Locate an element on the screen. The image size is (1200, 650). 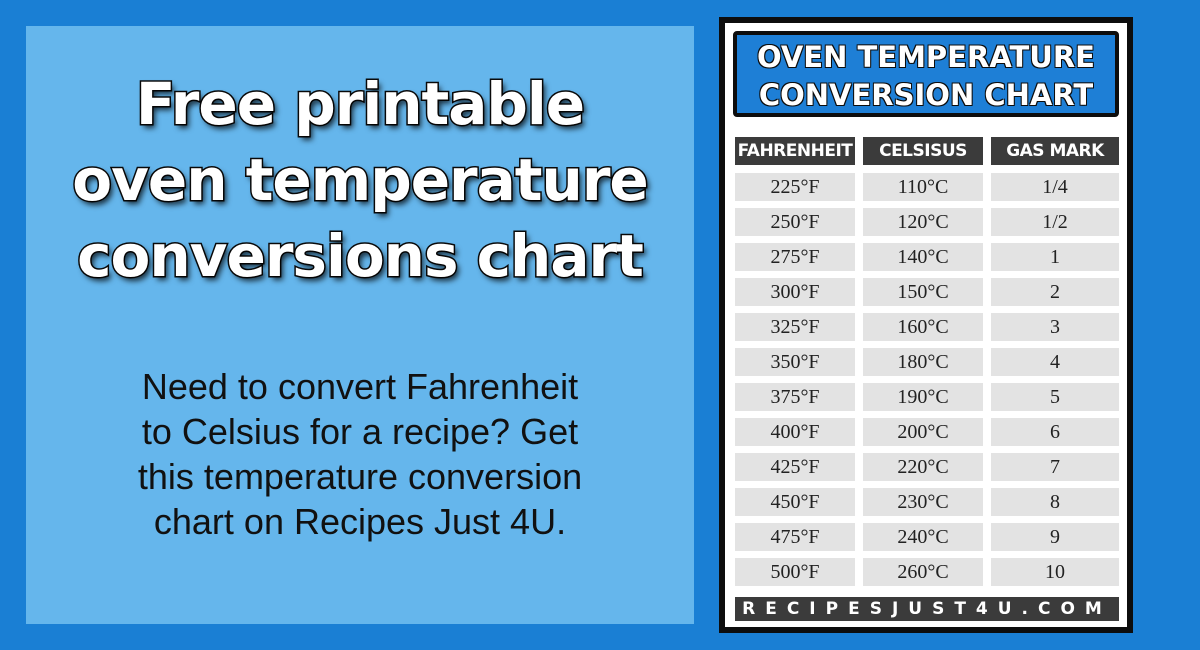
cell-fahrenheit: 400°F is located at coordinates (795, 432).